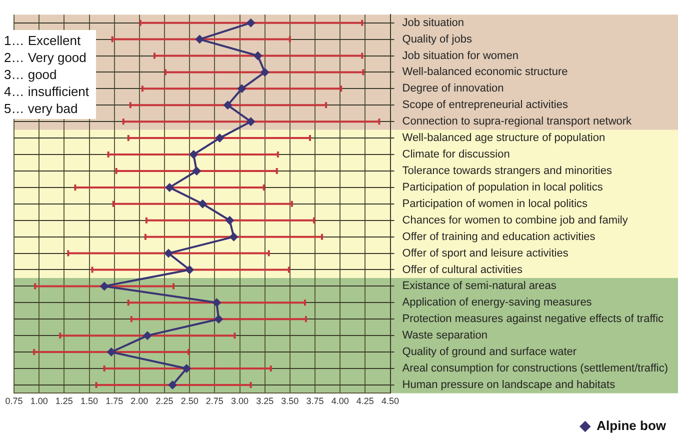 The image size is (678, 443). Describe the element at coordinates (215, 401) in the screenshot. I see `x-tick-label: 2.75` at that location.